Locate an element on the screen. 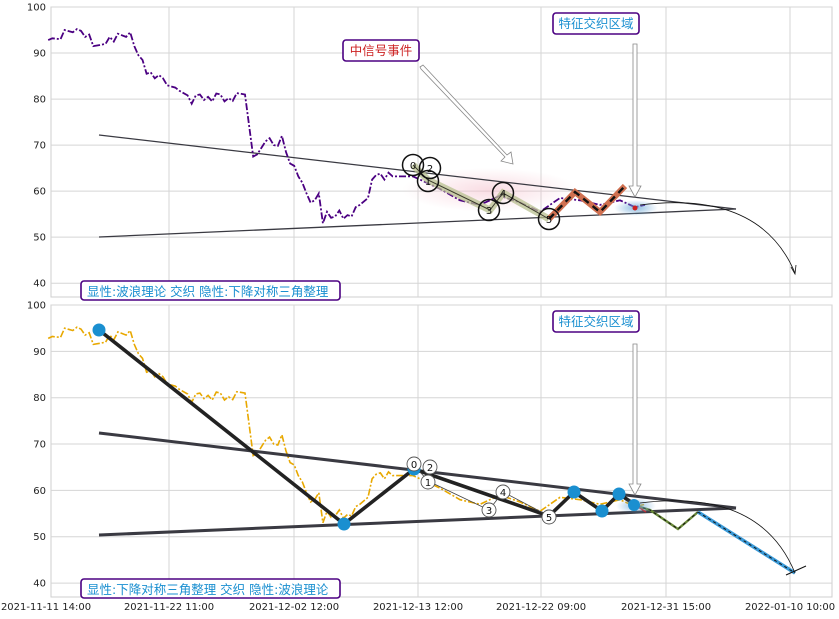  wave-marker-2: 2 is located at coordinates (430, 168).